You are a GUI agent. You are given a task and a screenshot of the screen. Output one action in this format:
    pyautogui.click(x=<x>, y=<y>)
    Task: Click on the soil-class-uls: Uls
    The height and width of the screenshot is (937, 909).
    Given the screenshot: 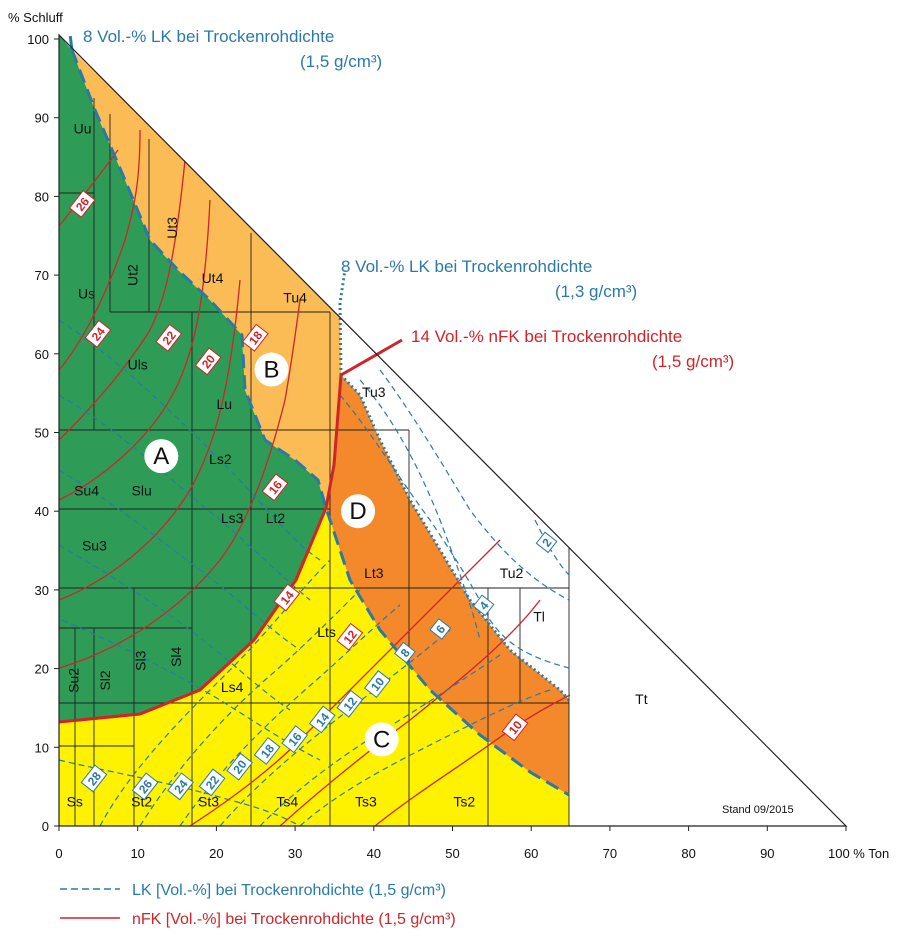 What is the action you would take?
    pyautogui.click(x=138, y=365)
    